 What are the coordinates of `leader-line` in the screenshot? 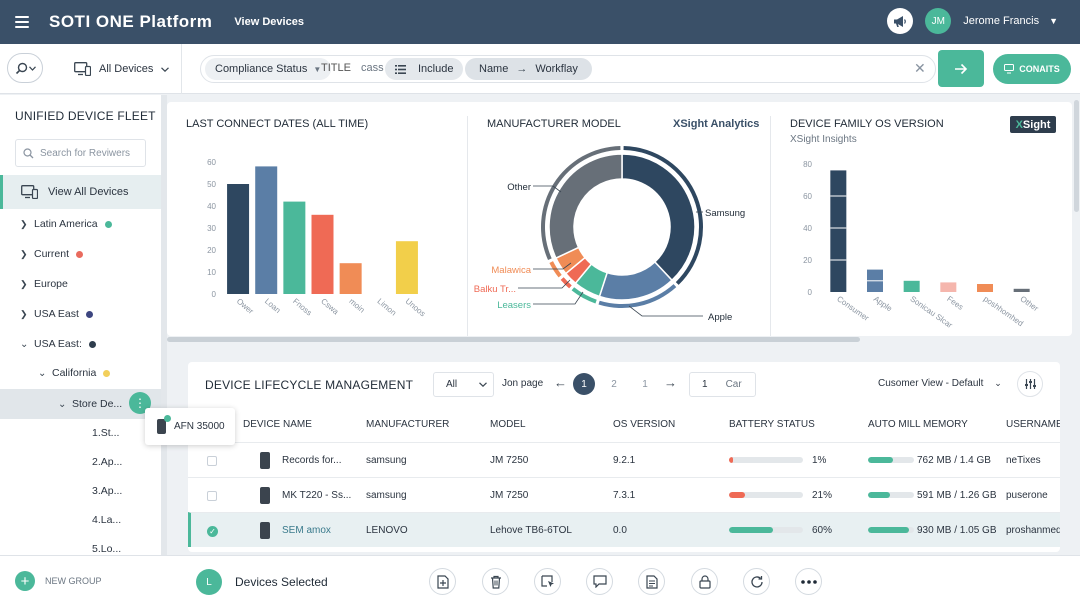 It's located at (665, 311).